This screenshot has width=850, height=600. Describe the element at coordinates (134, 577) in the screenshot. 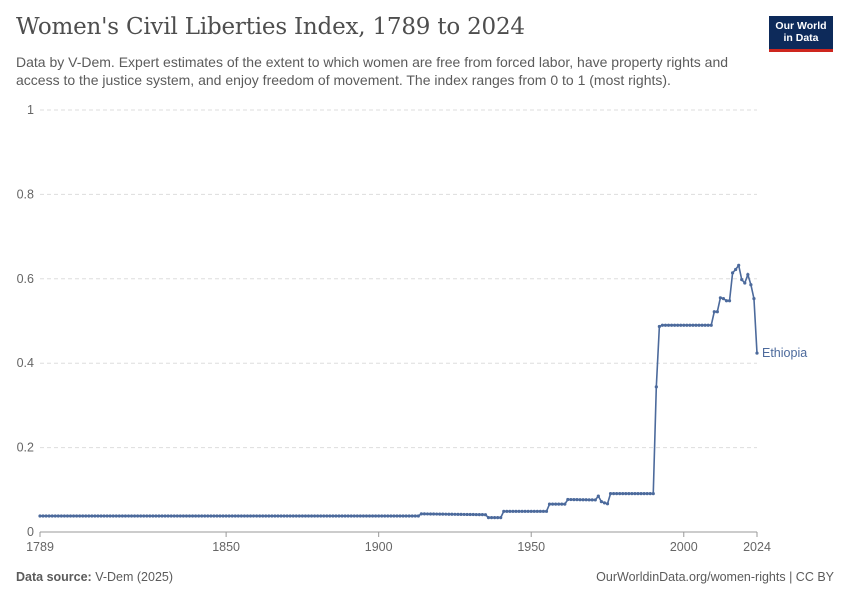

I see `data-source-value: V-Dem (2025)` at that location.